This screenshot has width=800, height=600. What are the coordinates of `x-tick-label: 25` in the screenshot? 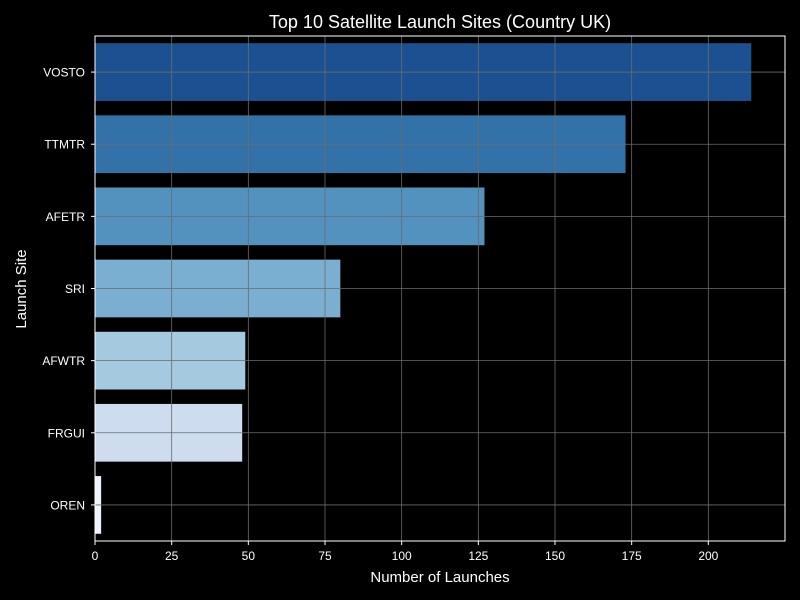 It's located at (172, 556).